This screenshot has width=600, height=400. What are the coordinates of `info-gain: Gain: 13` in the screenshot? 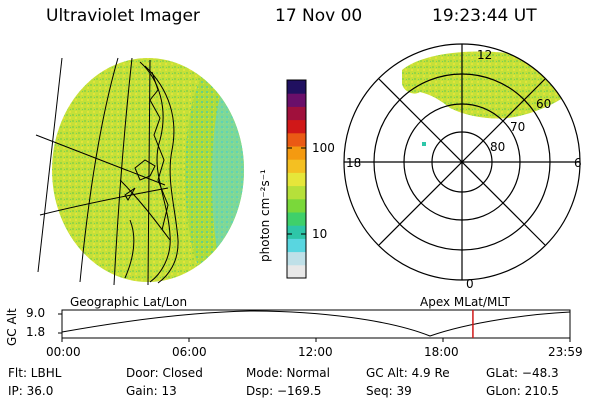 It's located at (151, 391).